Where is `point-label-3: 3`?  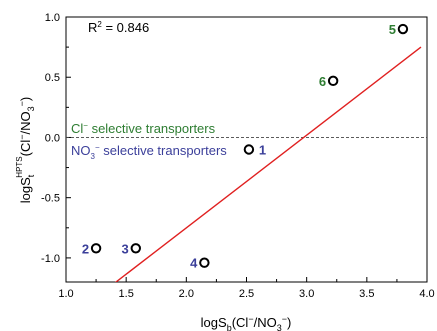 point-label-3: 3 is located at coordinates (125, 248).